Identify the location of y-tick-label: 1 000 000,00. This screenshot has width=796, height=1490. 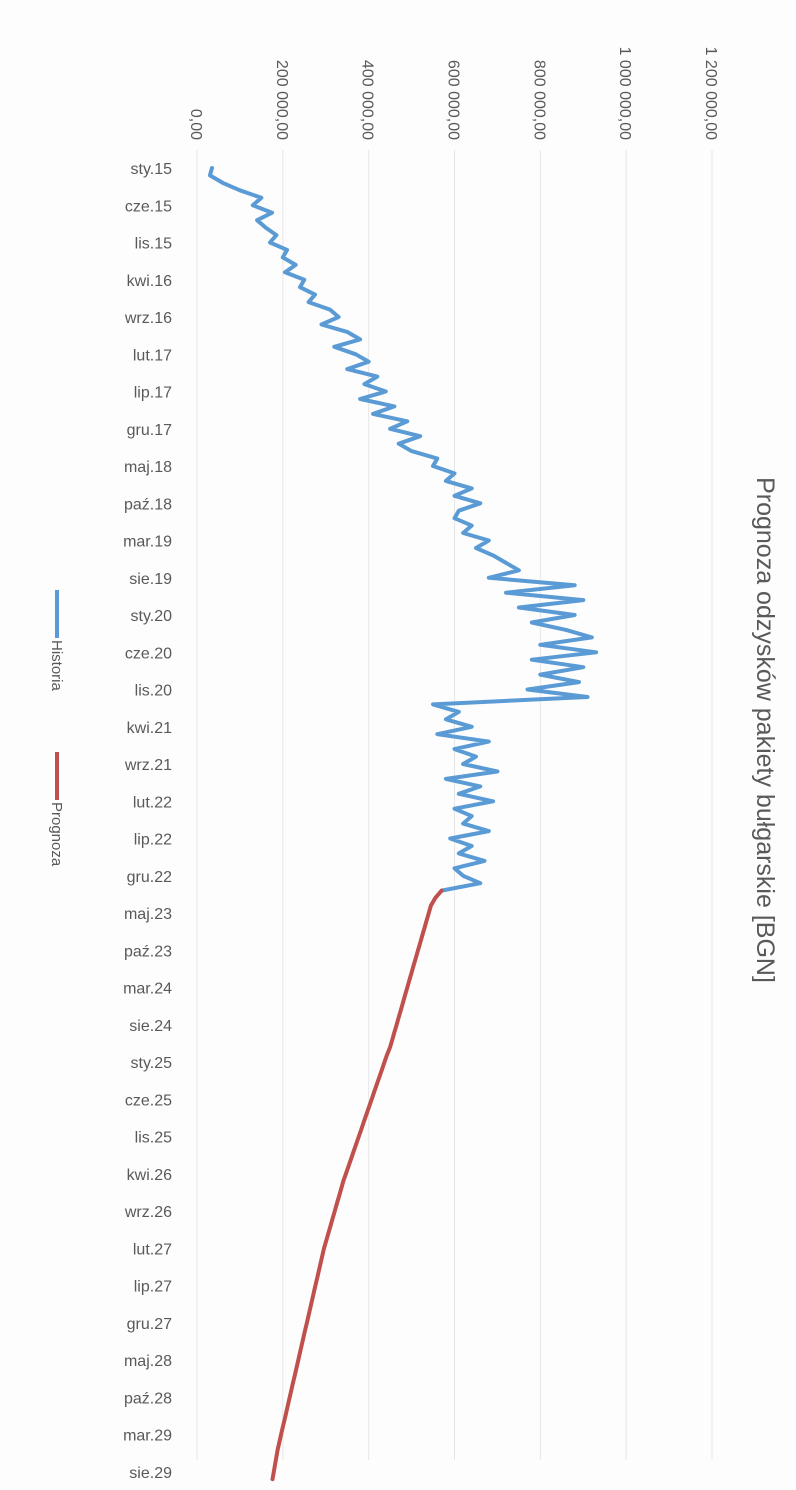
(624, 94).